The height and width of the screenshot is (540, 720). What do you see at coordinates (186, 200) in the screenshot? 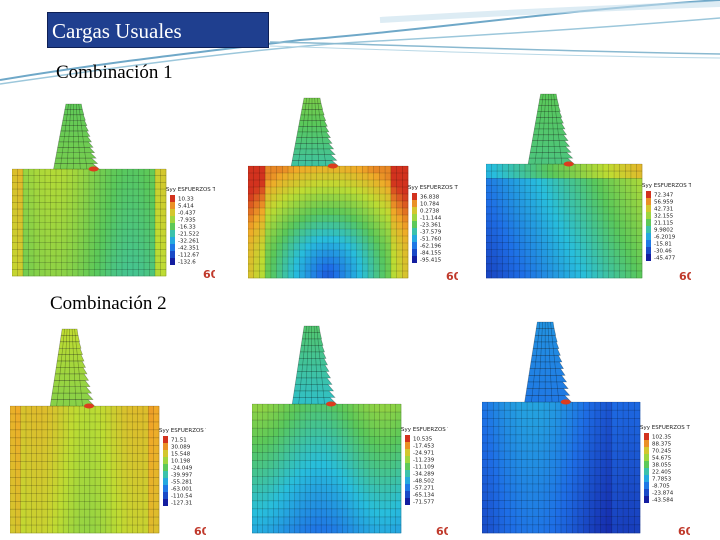
I see `legend-value: 10.33` at bounding box center [186, 200].